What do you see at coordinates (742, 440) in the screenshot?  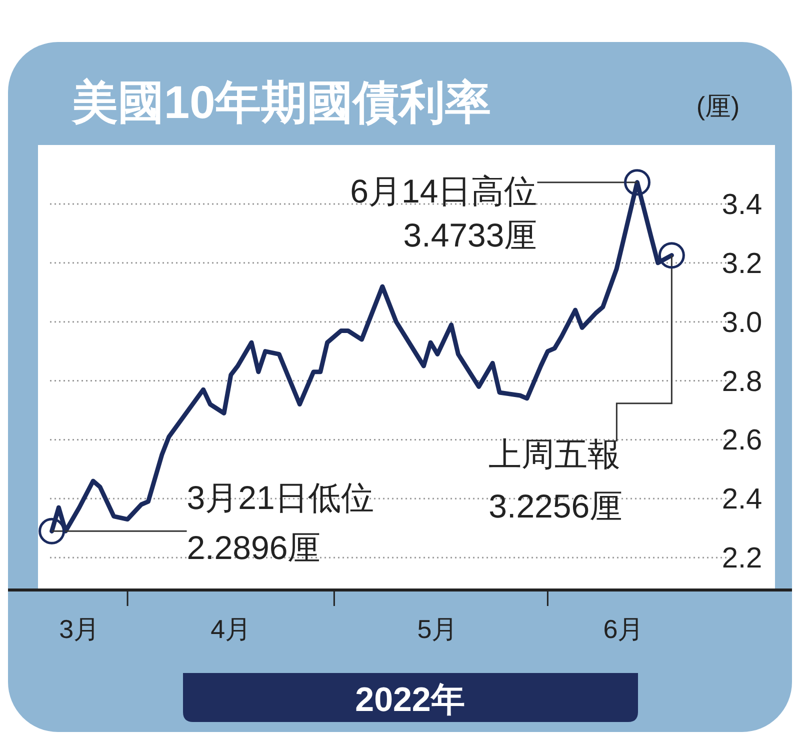 I see `y-tick-label: 2.6` at bounding box center [742, 440].